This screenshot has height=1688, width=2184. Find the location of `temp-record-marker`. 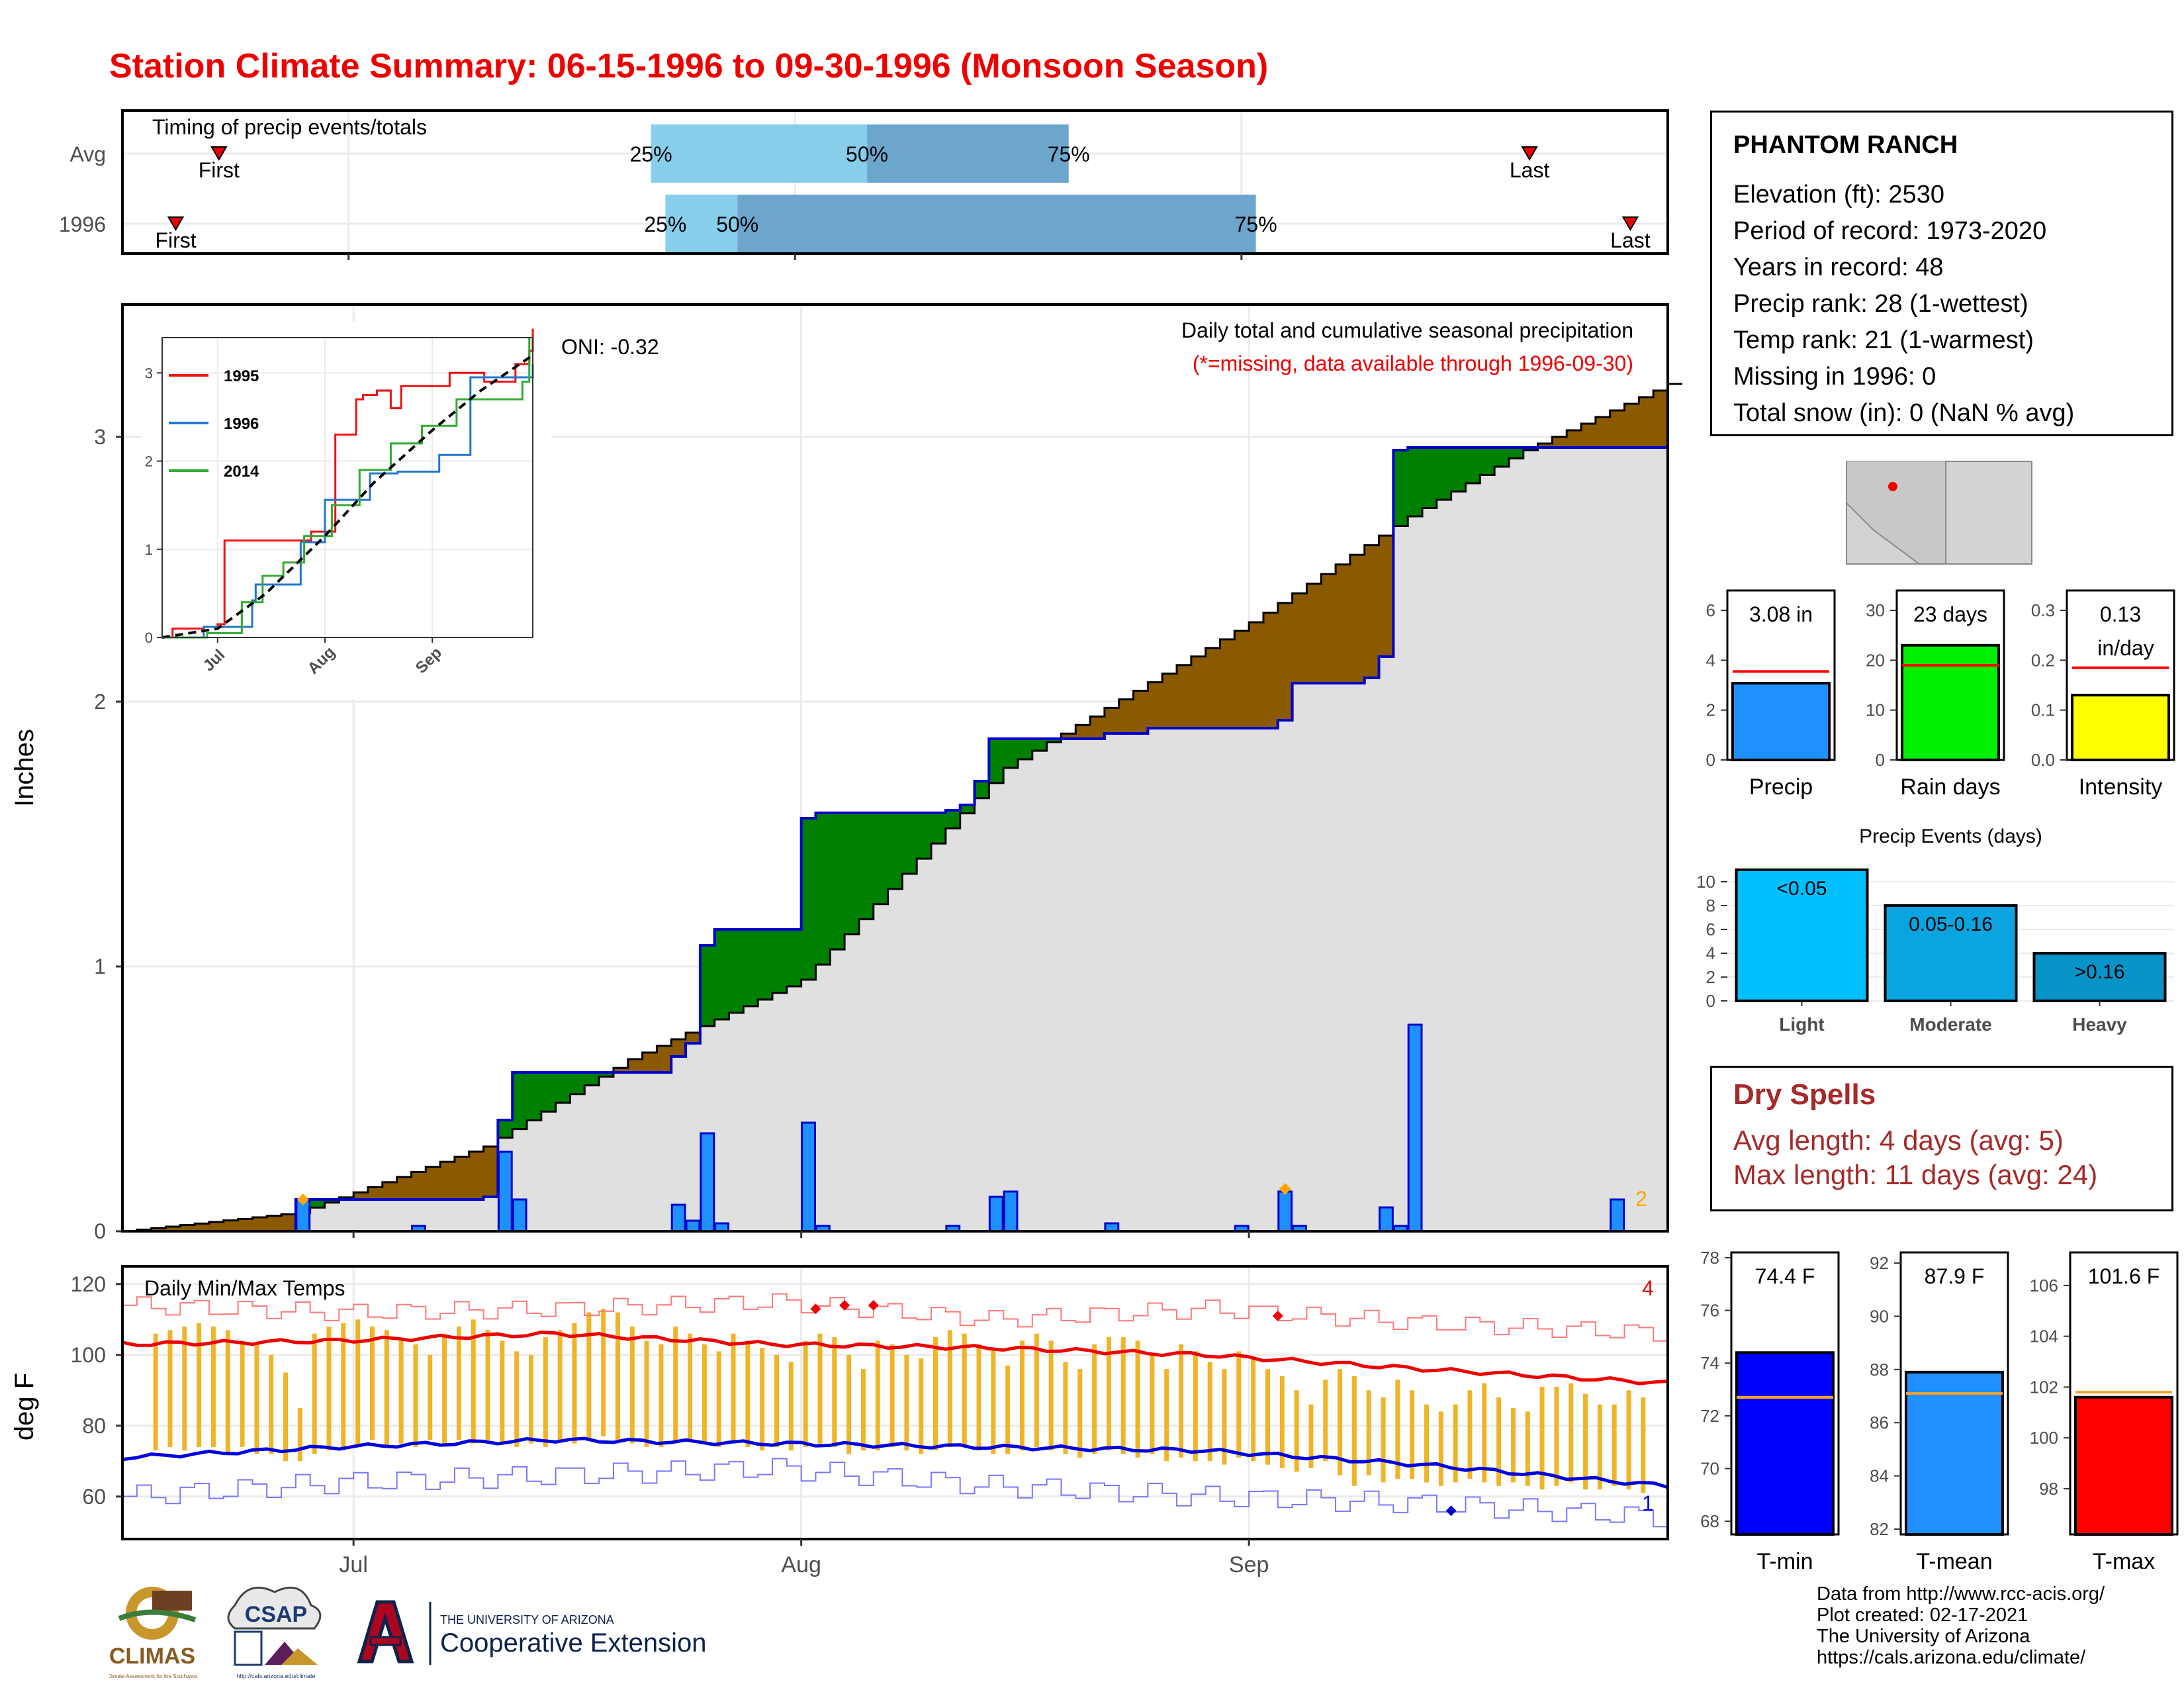

temp-record-marker is located at coordinates (815, 1309).